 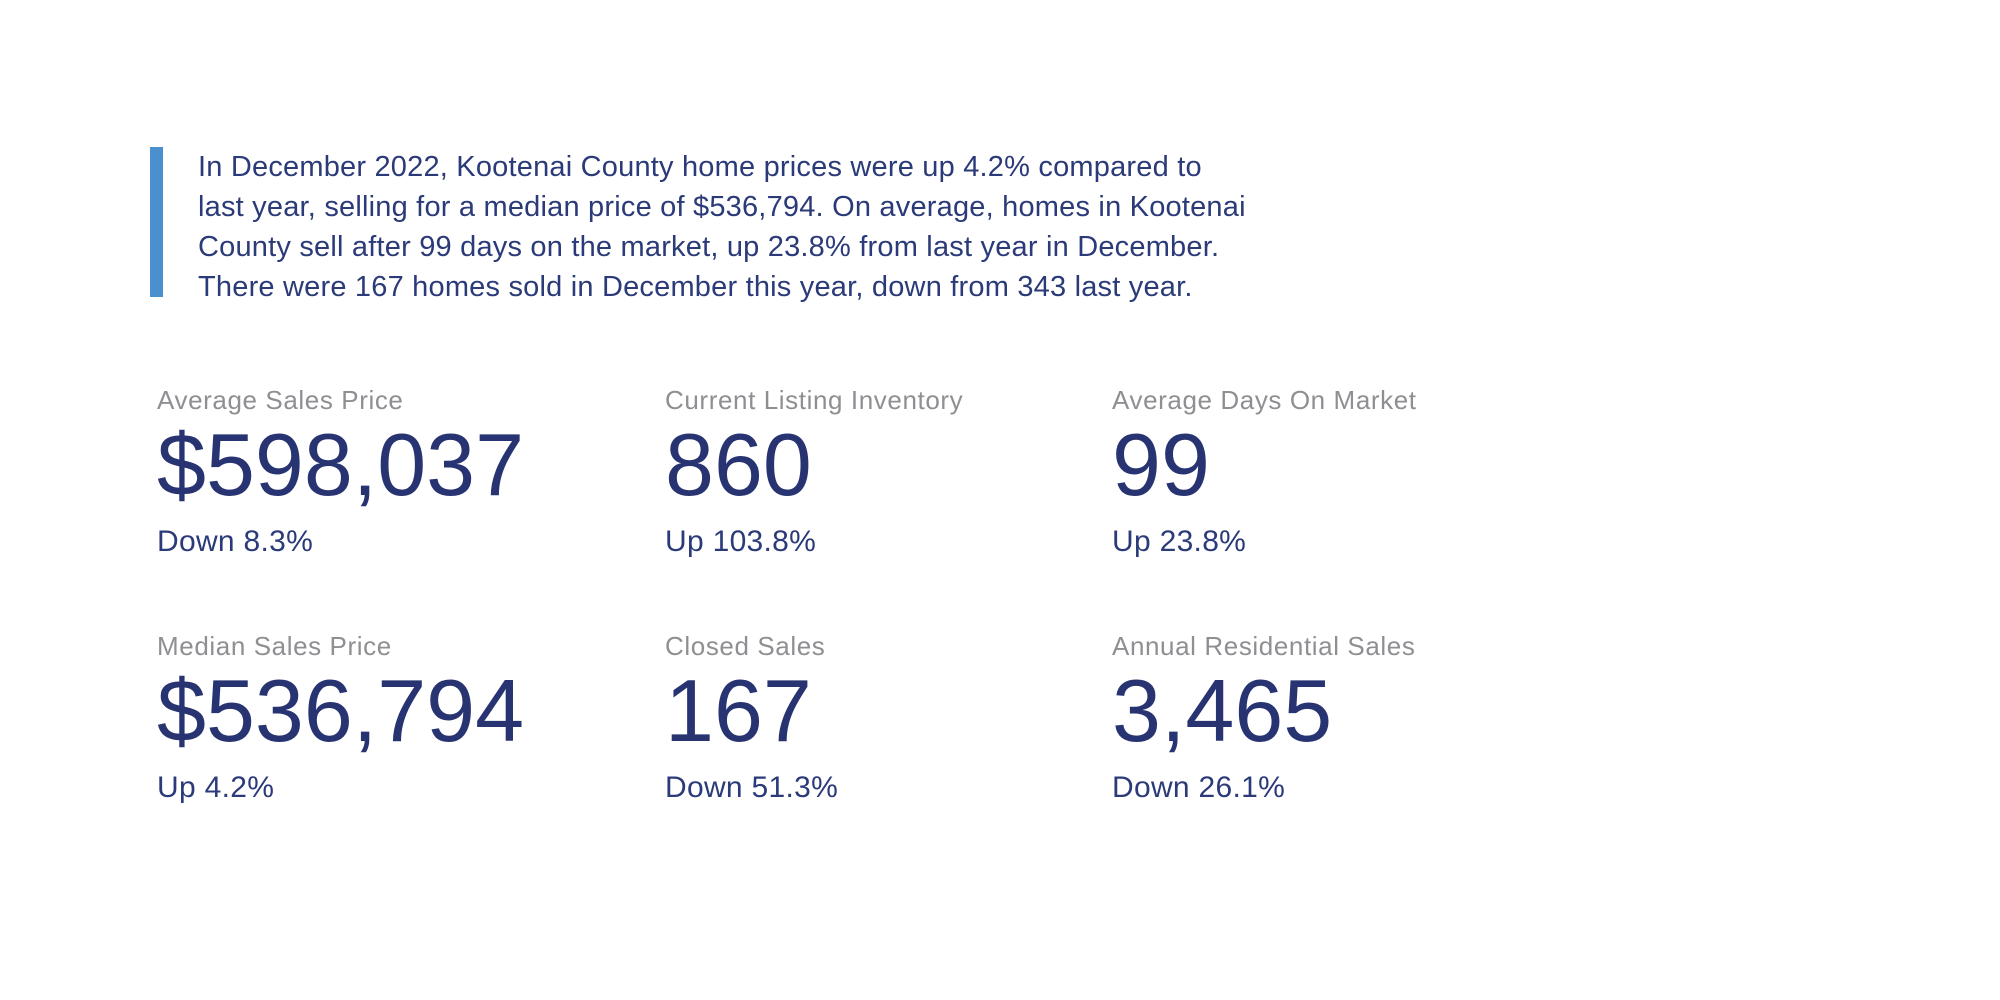 I want to click on stat-change: Down 26.1%, so click(x=1199, y=787).